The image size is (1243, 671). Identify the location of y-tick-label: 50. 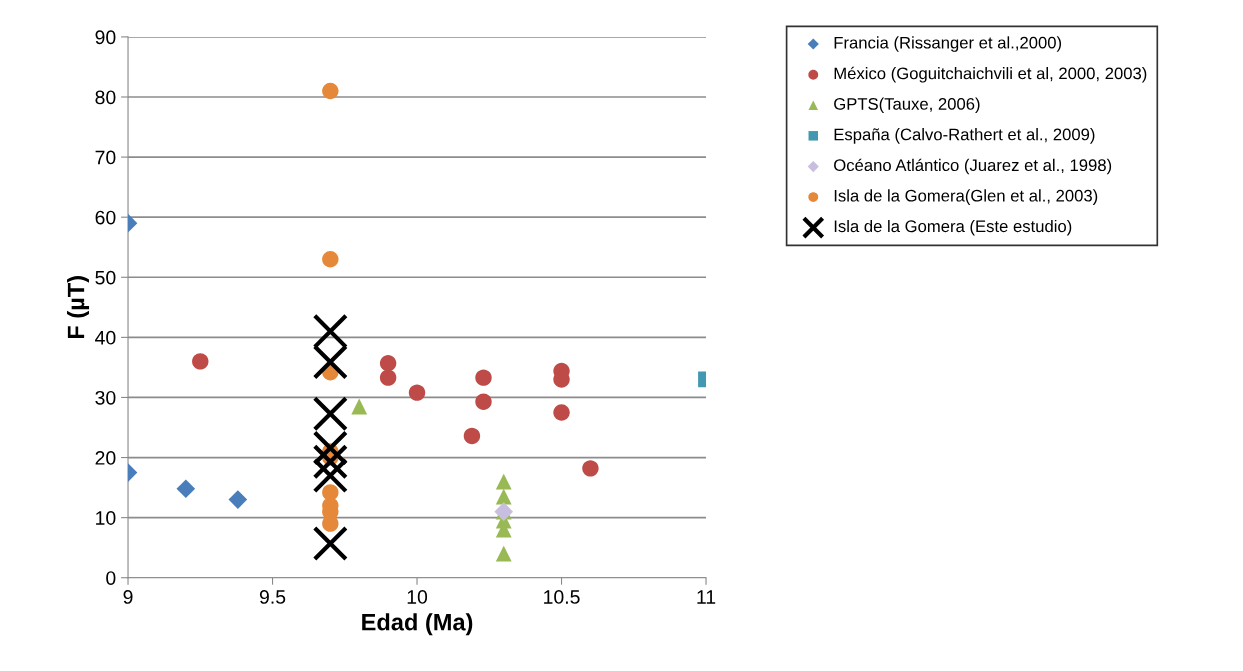
(105, 277).